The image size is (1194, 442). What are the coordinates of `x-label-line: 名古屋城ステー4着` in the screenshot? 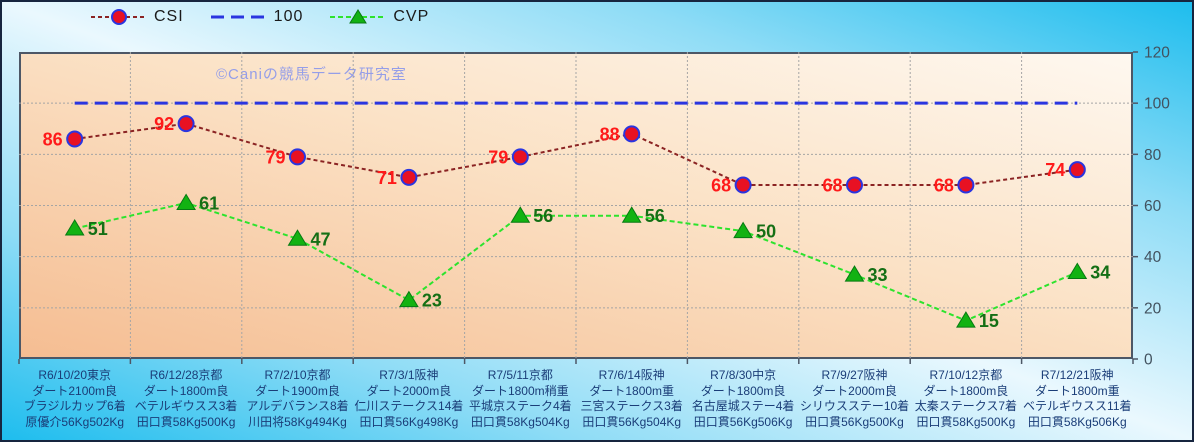 It's located at (743, 406).